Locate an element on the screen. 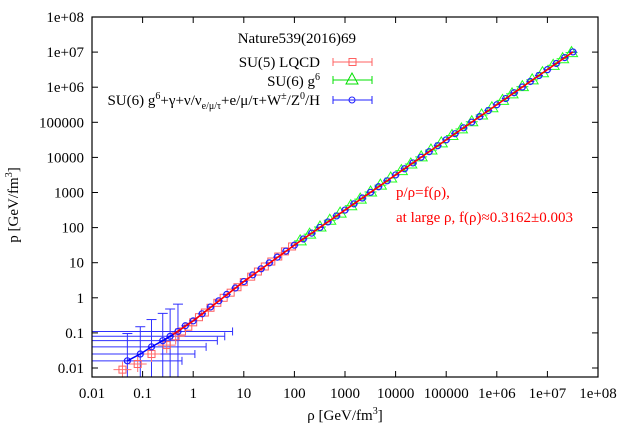  x-axis-label: ρ [GeV/fm3] is located at coordinates (344, 415).